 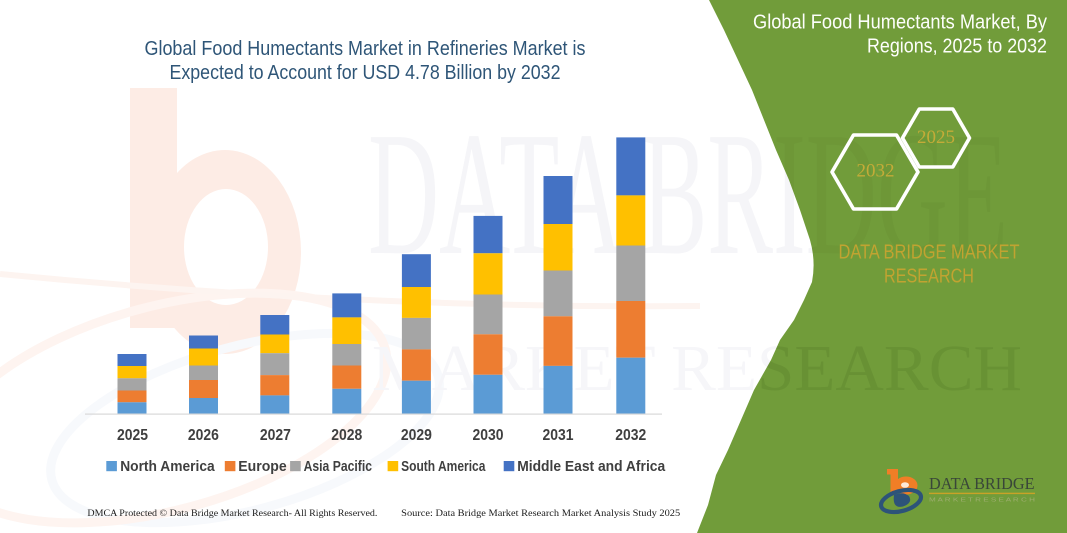 What do you see at coordinates (346, 435) in the screenshot?
I see `svg-text: 2028` at bounding box center [346, 435].